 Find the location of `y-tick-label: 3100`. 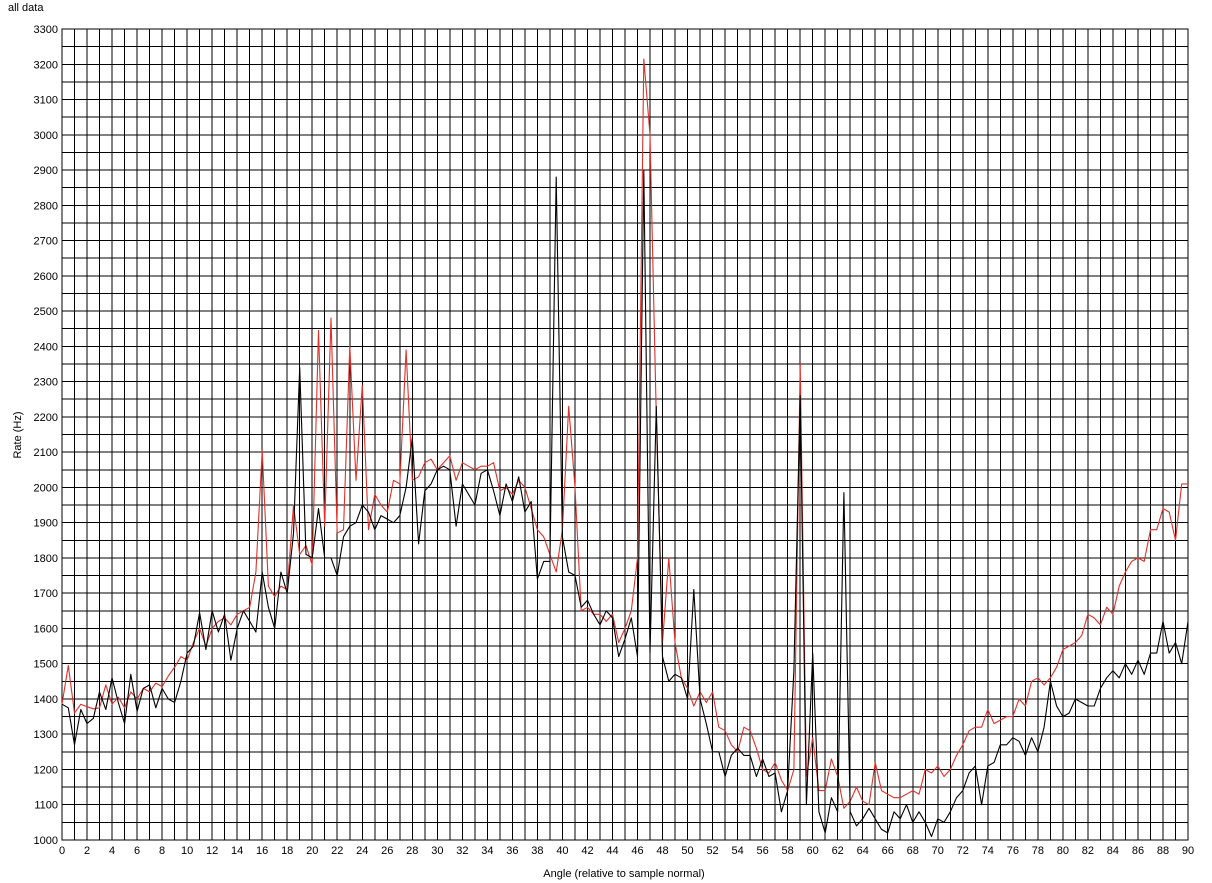

y-tick-label: 3100 is located at coordinates (46, 101).